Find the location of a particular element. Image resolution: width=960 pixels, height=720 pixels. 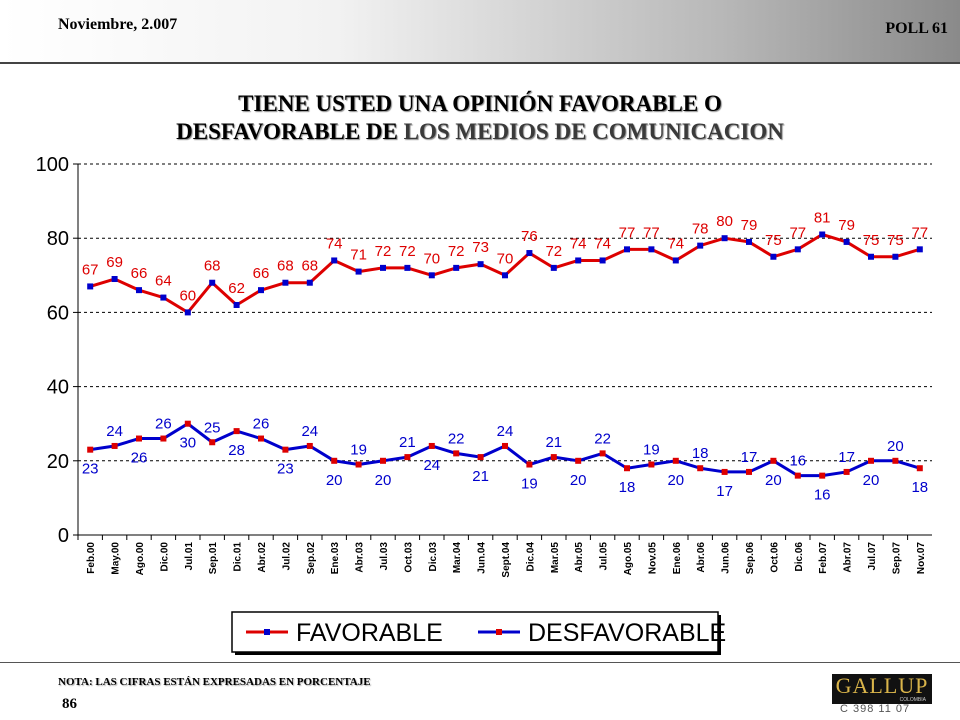

x-tick-label: Dic.04 is located at coordinates (530, 557).